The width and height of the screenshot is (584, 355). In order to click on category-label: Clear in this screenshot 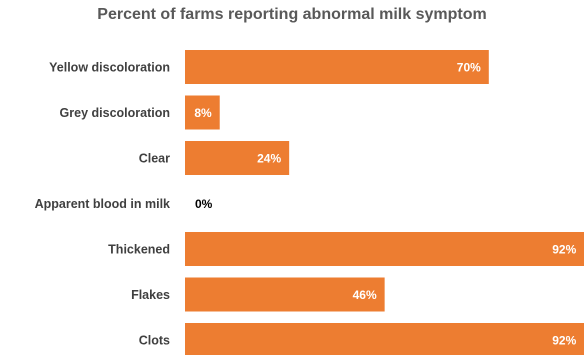, I will do `click(154, 159)`.